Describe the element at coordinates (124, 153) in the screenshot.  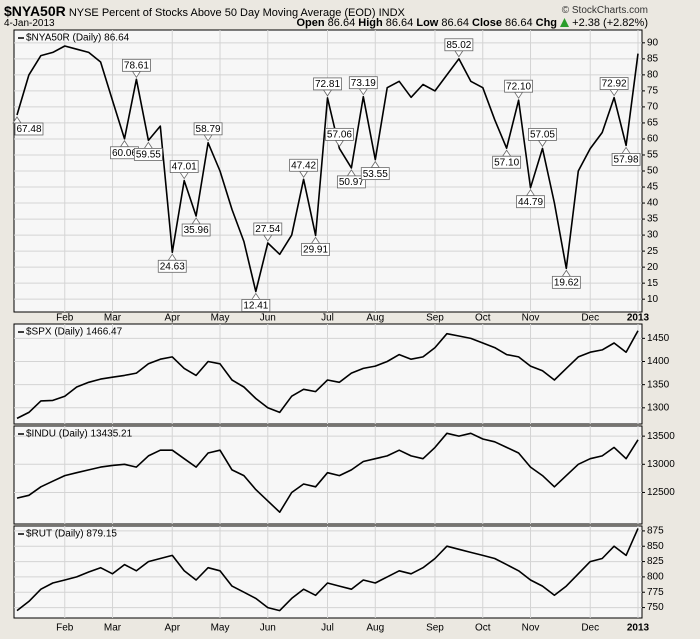
I see `data-label: 60.06` at that location.